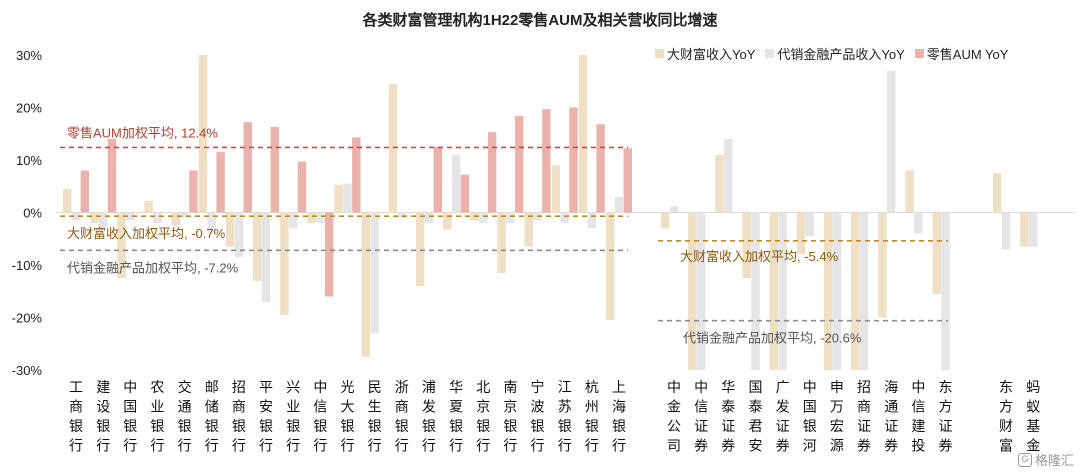 Image resolution: width=1080 pixels, height=473 pixels. What do you see at coordinates (770, 53) in the screenshot?
I see `legend-swatch-agency` at bounding box center [770, 53].